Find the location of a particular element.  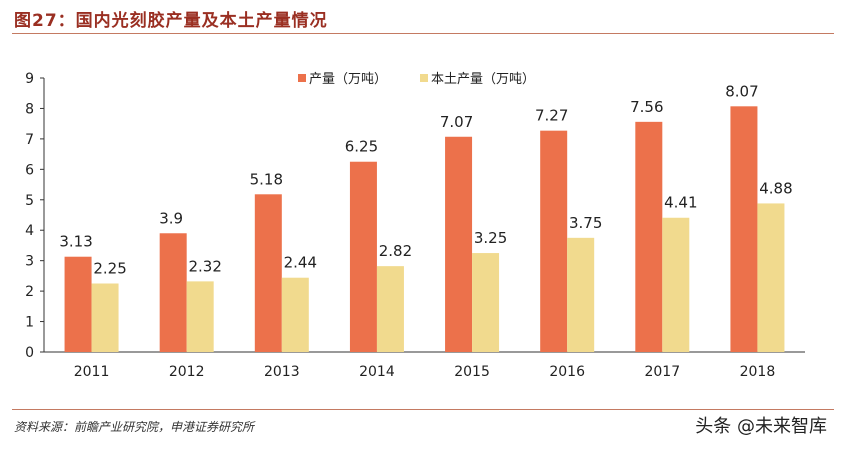

figure-title: 图27：国内光刻胶产量及本土产量情况 is located at coordinates (171, 21).